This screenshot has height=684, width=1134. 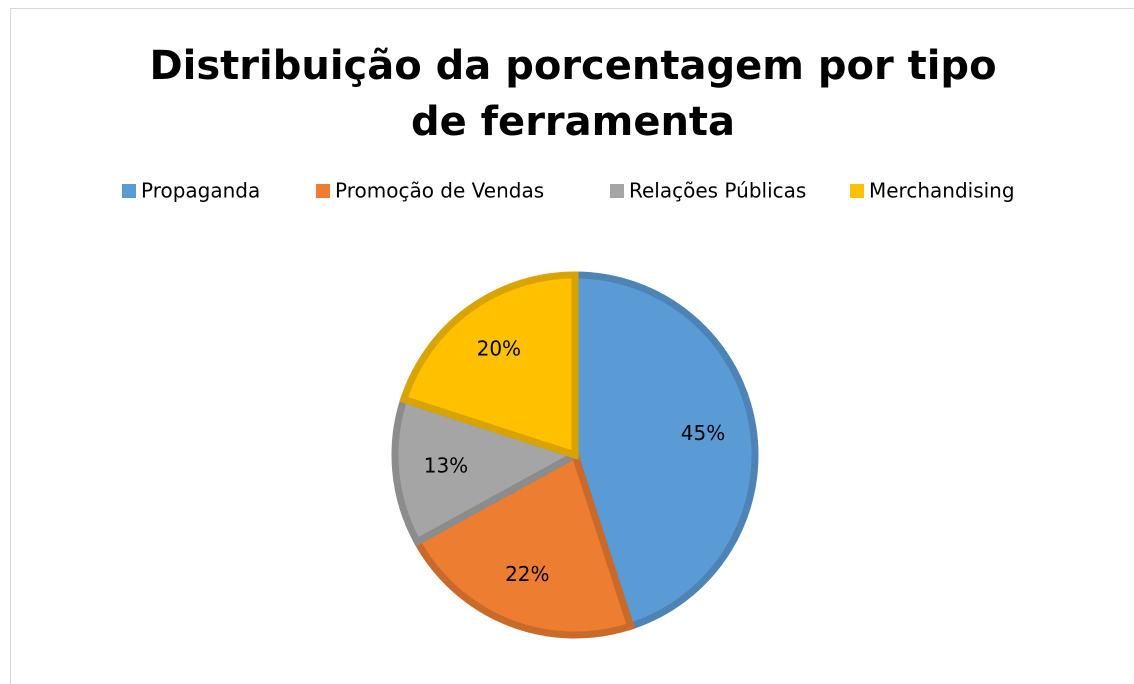 What do you see at coordinates (703, 433) in the screenshot?
I see `data-label: 45%` at bounding box center [703, 433].